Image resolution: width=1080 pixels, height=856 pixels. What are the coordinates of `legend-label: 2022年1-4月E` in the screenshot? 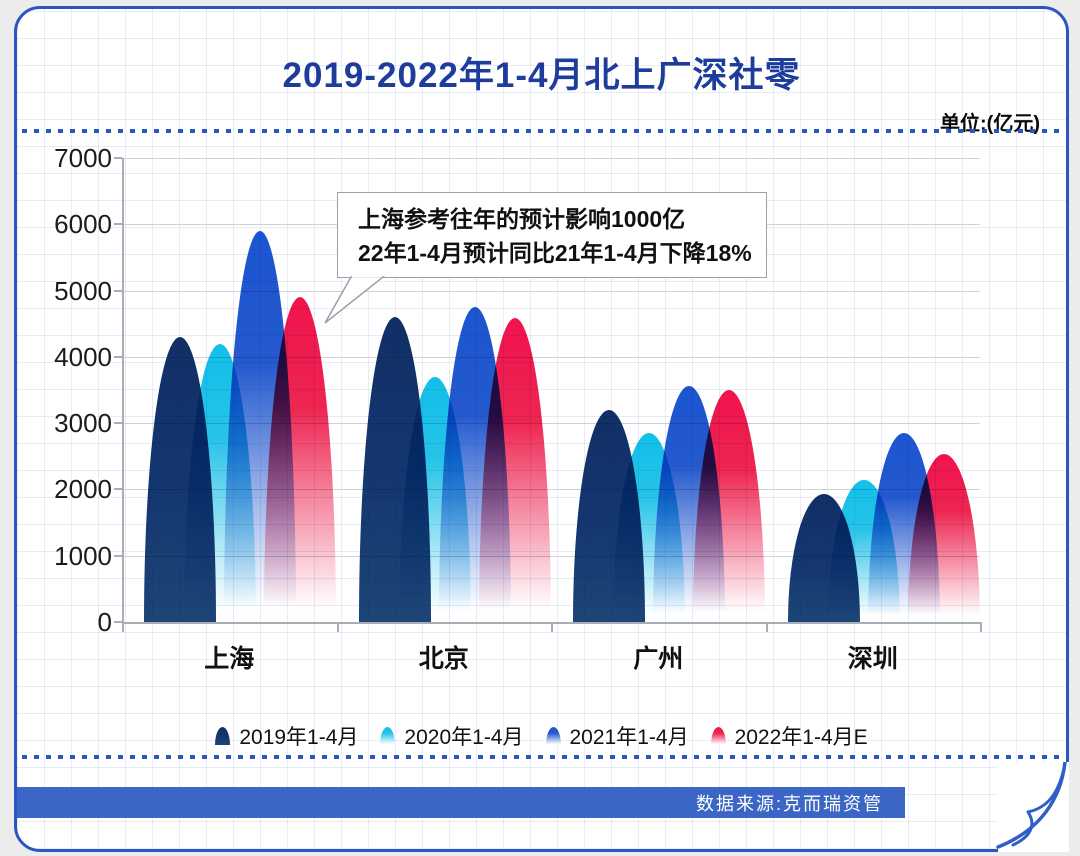 It's located at (801, 737).